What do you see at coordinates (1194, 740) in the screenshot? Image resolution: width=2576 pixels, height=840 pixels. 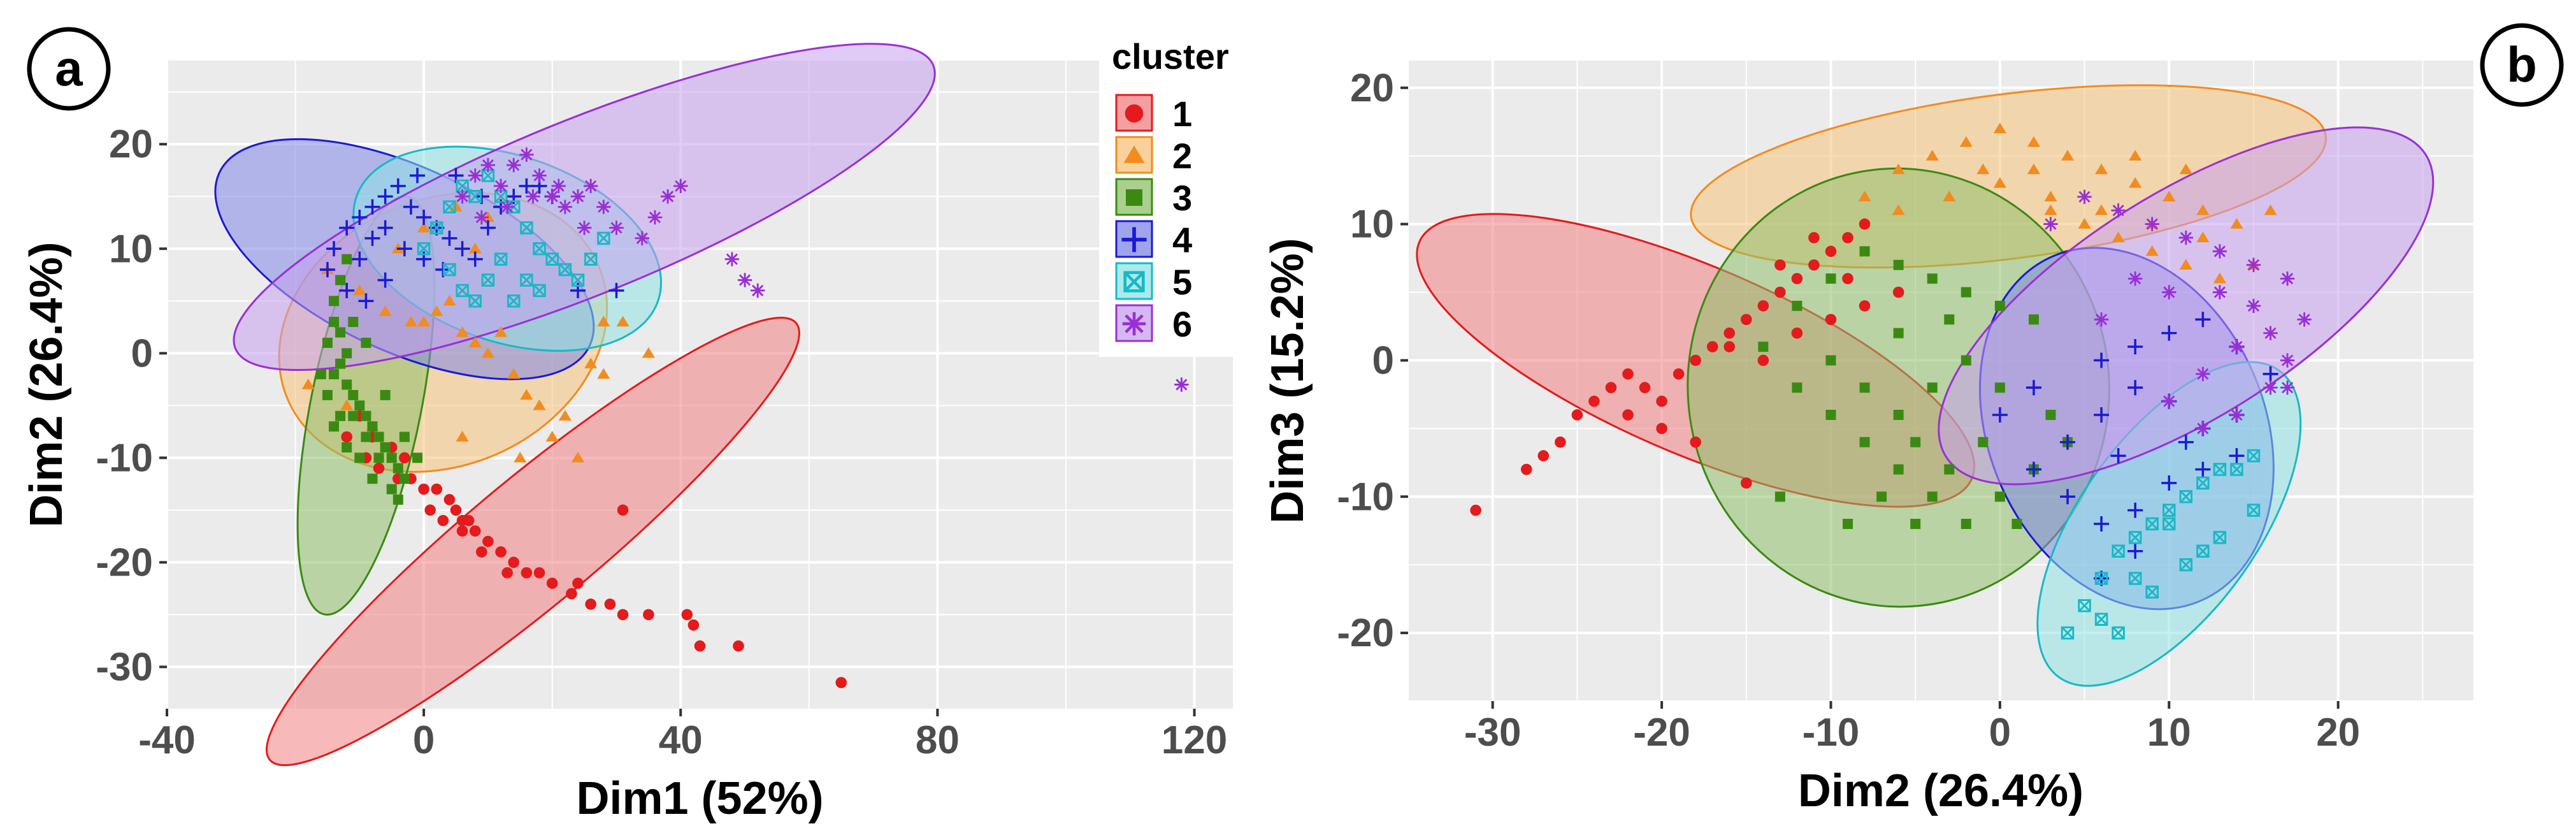 I see `x-tick-label: 120` at bounding box center [1194, 740].